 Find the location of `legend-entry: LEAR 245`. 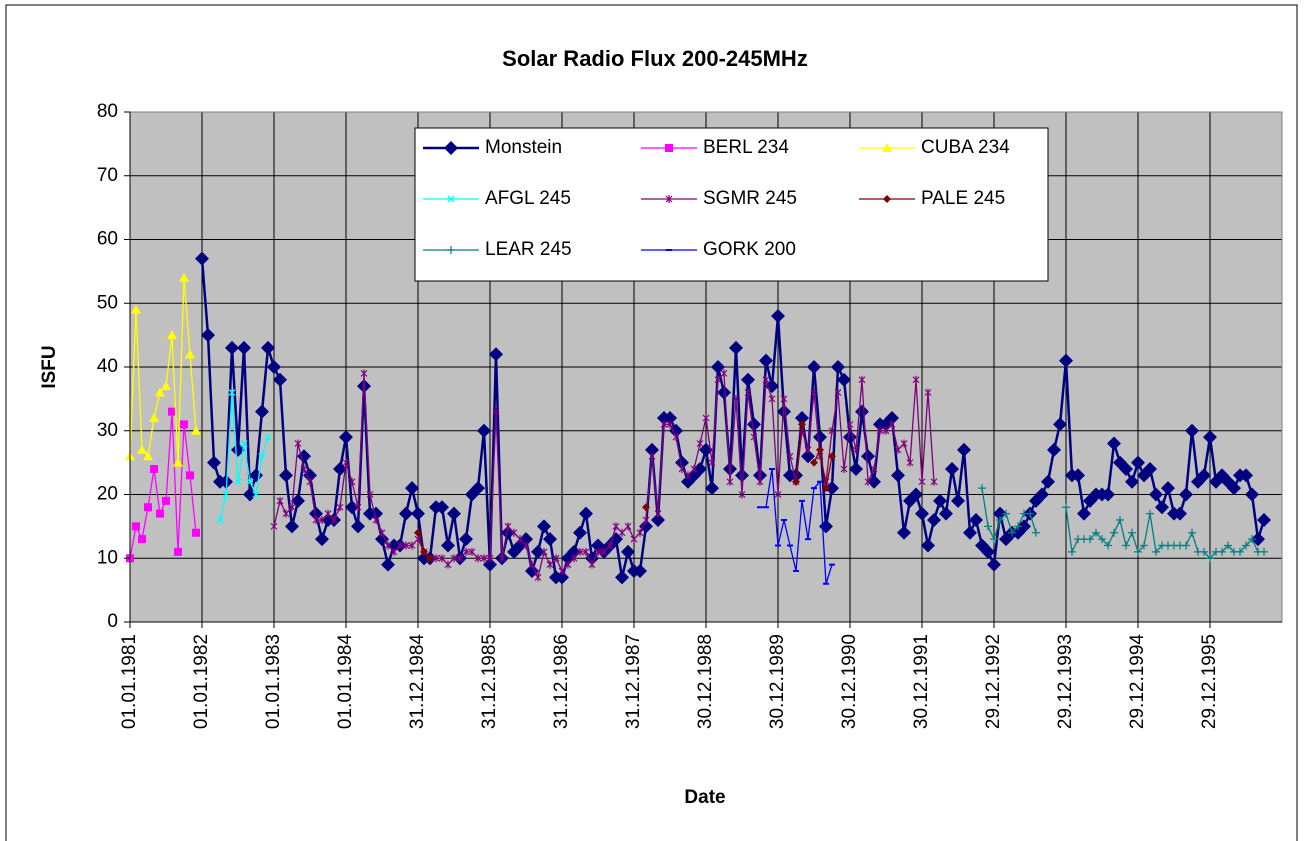

legend-entry: LEAR 245 is located at coordinates (497, 249).